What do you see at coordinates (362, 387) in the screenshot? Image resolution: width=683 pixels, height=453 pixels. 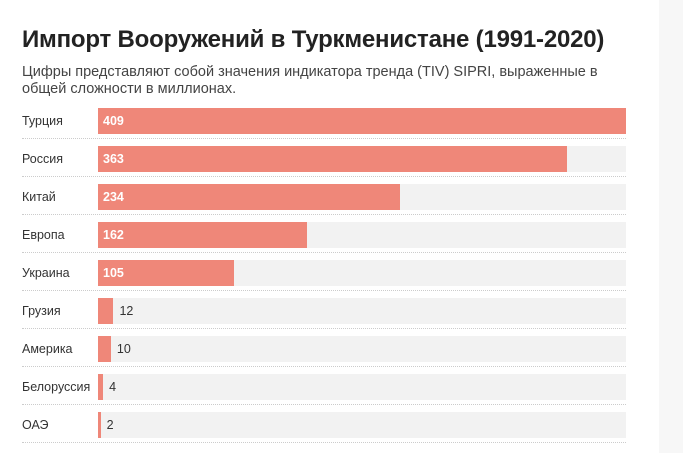 I see `bar-track: 4` at bounding box center [362, 387].